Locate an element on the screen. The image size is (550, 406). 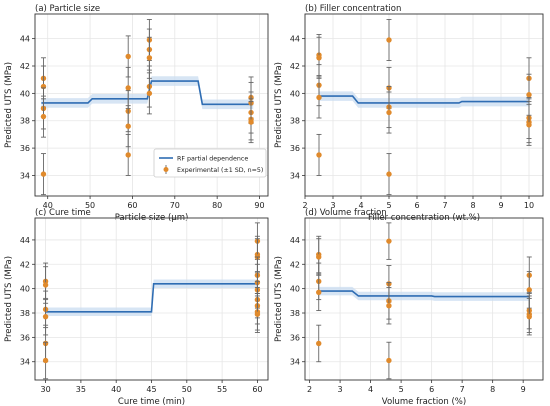
panel-title: (b) Filler concentration is located at coordinates (353, 9).